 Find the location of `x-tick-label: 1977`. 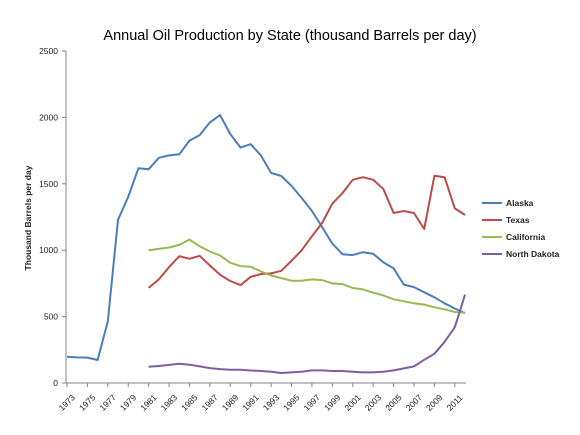

x-tick-label: 1977 is located at coordinates (107, 402).